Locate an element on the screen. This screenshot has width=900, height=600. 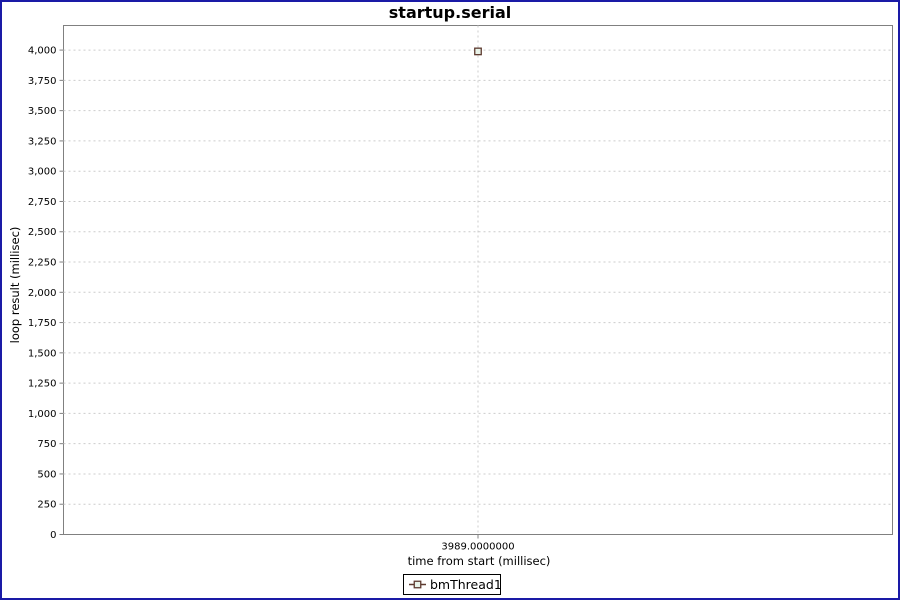
y-tick-label: 3,000 is located at coordinates (42, 172).